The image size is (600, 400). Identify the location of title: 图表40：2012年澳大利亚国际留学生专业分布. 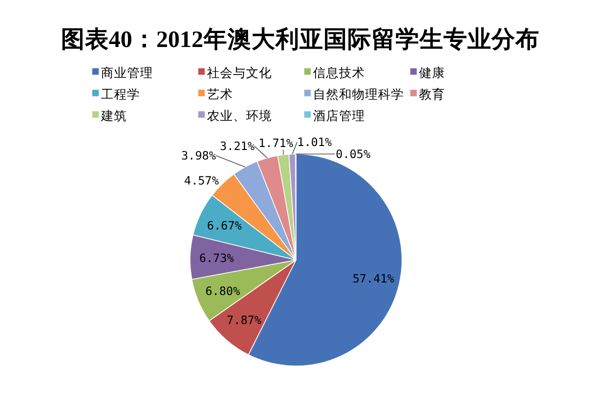
(300, 40).